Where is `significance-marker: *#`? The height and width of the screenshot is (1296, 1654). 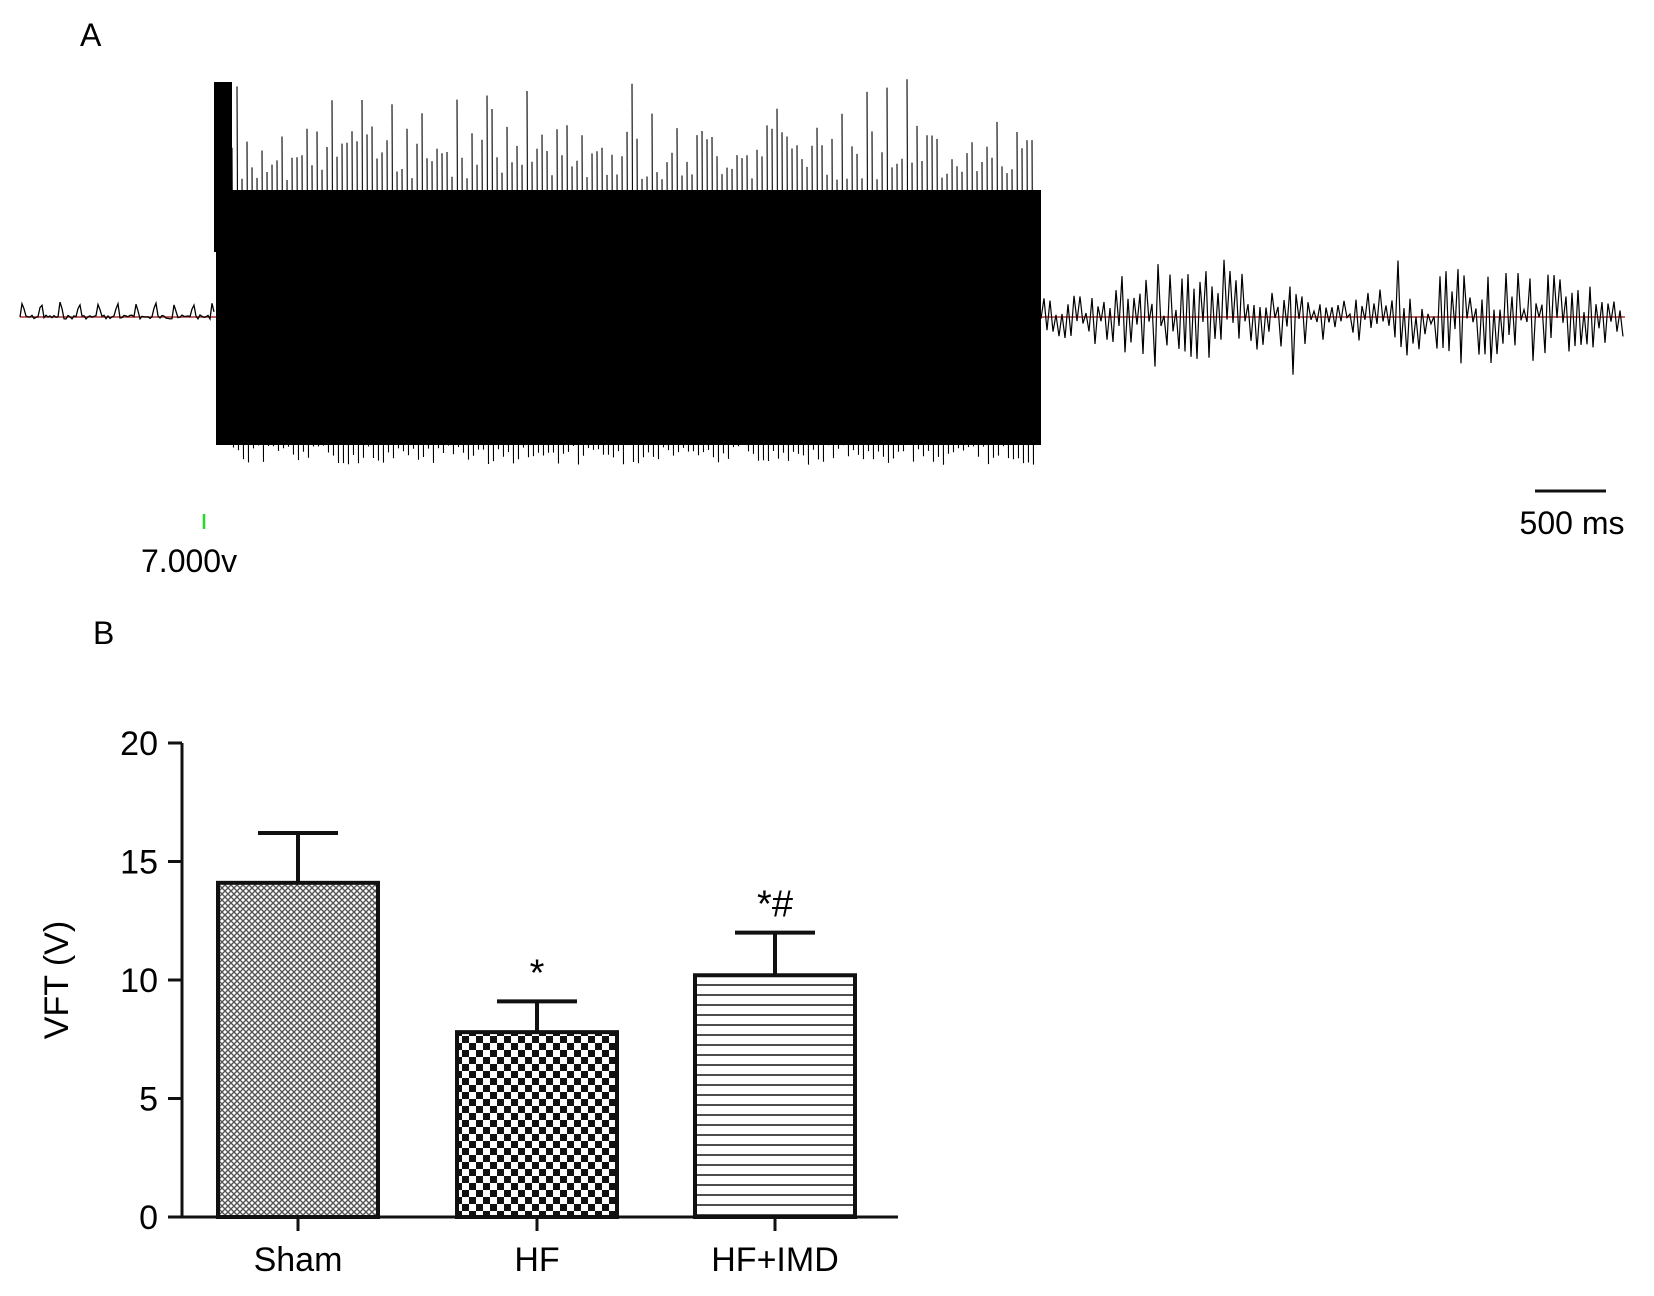
significance-marker: *# is located at coordinates (775, 905).